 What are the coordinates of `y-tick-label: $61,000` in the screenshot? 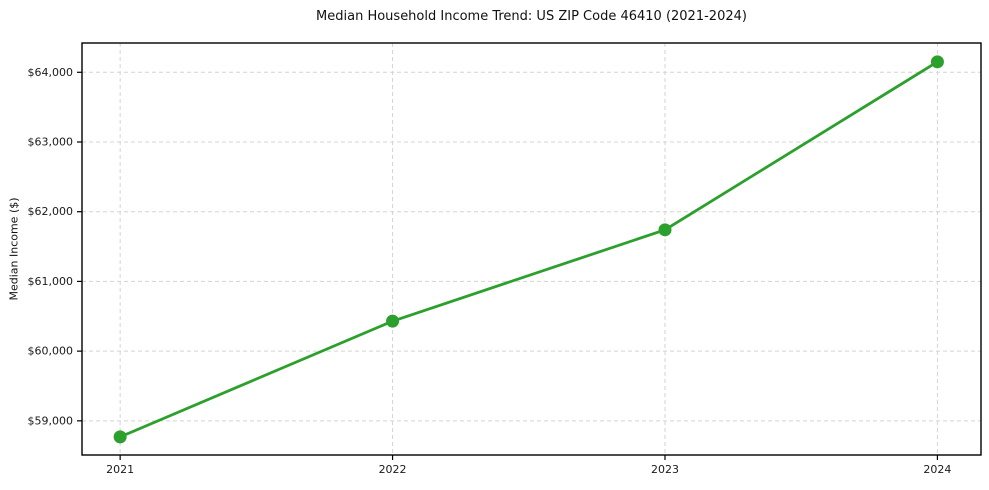 It's located at (51, 281).